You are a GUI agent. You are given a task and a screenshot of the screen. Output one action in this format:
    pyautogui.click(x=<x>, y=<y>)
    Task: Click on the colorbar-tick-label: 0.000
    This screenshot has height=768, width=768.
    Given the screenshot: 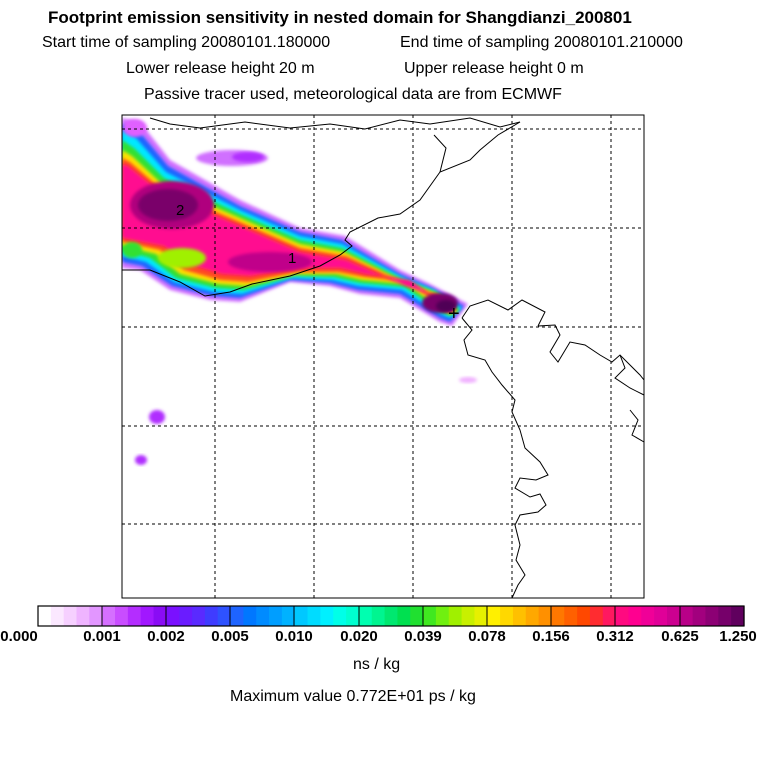 What is the action you would take?
    pyautogui.click(x=19, y=636)
    